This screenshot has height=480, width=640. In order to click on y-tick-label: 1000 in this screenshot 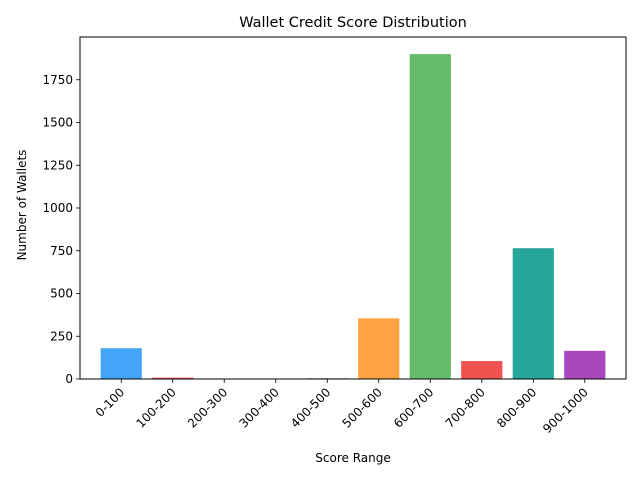, I will do `click(57, 208)`.